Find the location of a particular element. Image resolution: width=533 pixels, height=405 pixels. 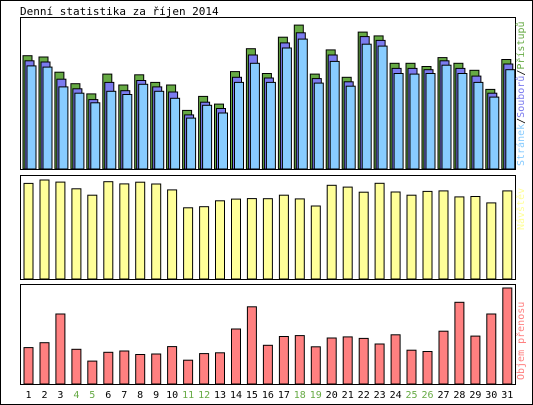

x-label-day-15: 15 is located at coordinates (252, 395).